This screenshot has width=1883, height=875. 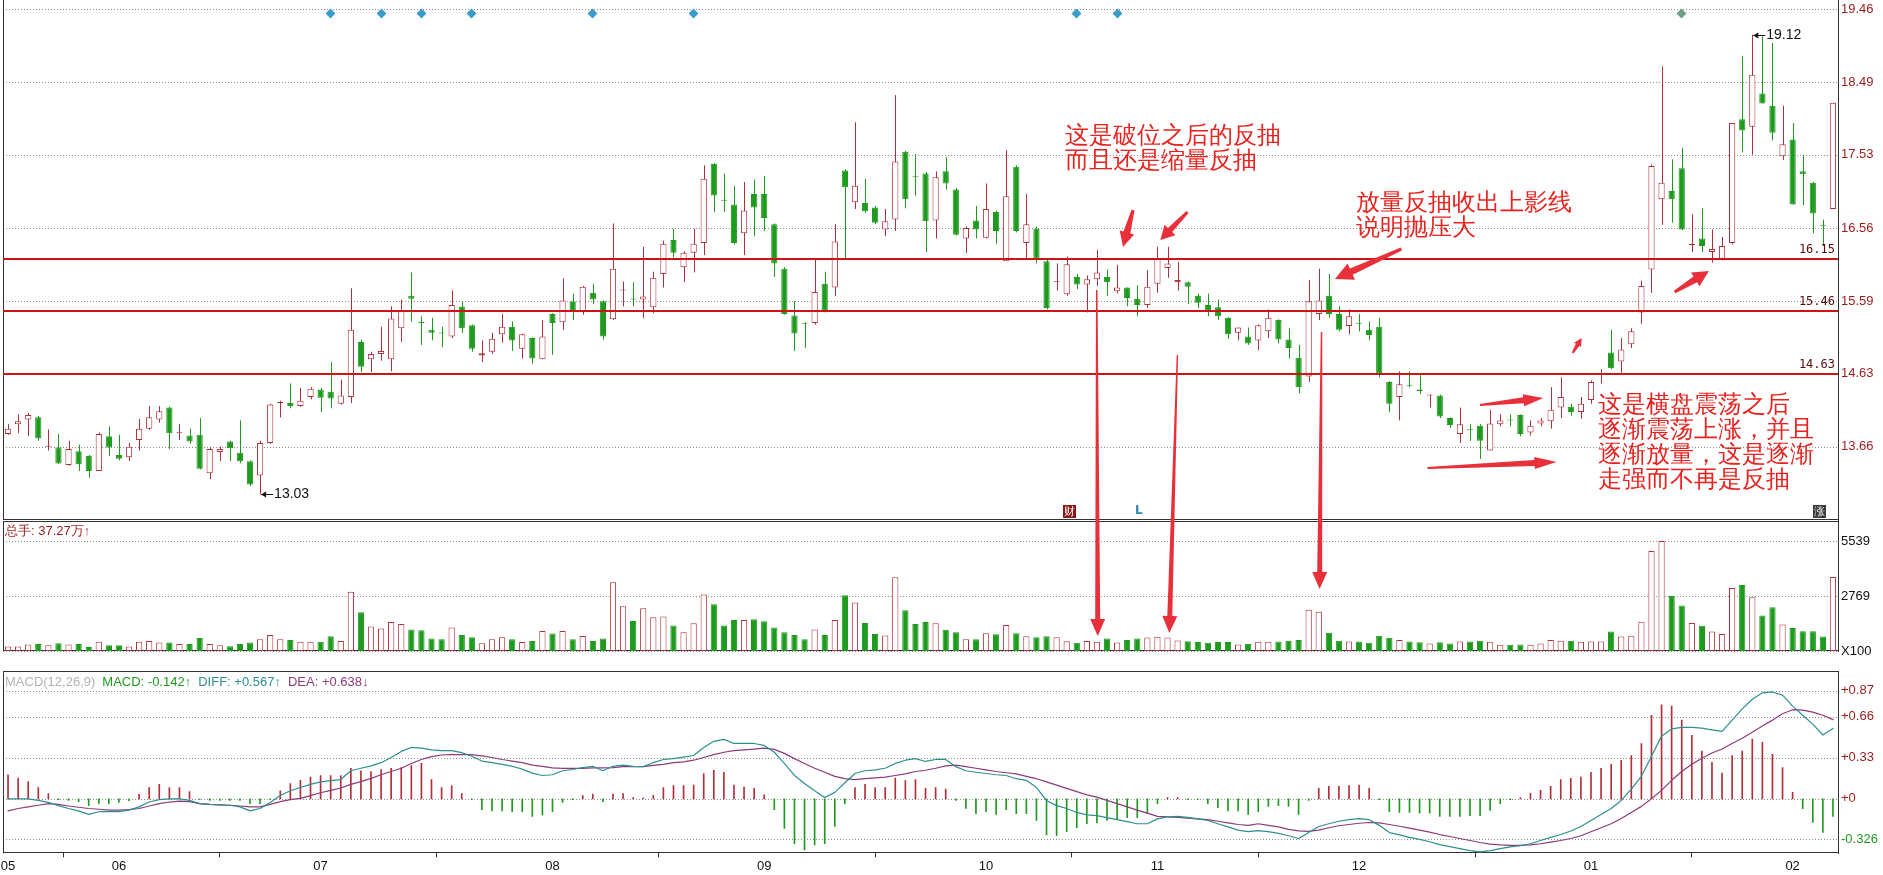 I want to click on x-tick-label: 09, so click(x=764, y=865).